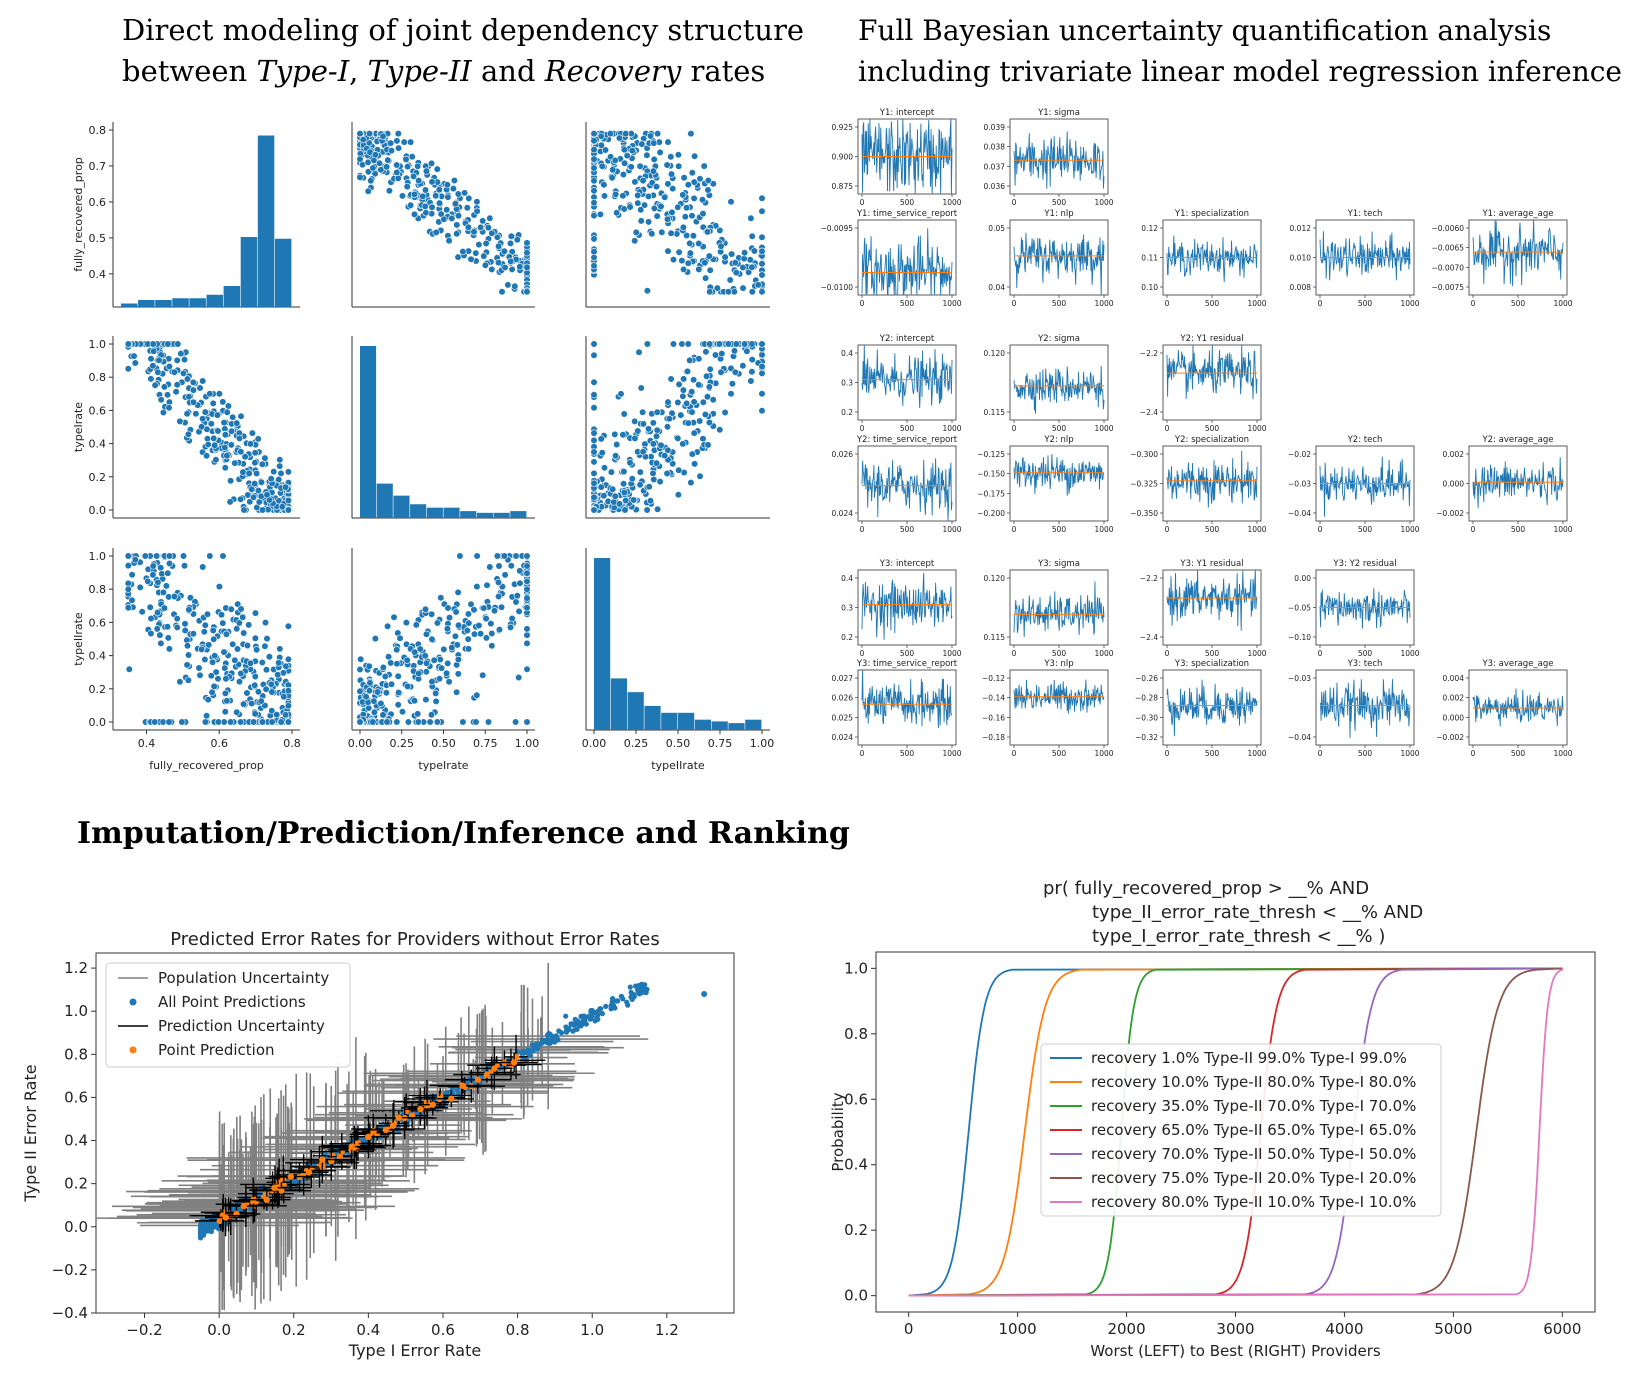  I want to click on y-tick-label: 0.004, so click(1454, 678).